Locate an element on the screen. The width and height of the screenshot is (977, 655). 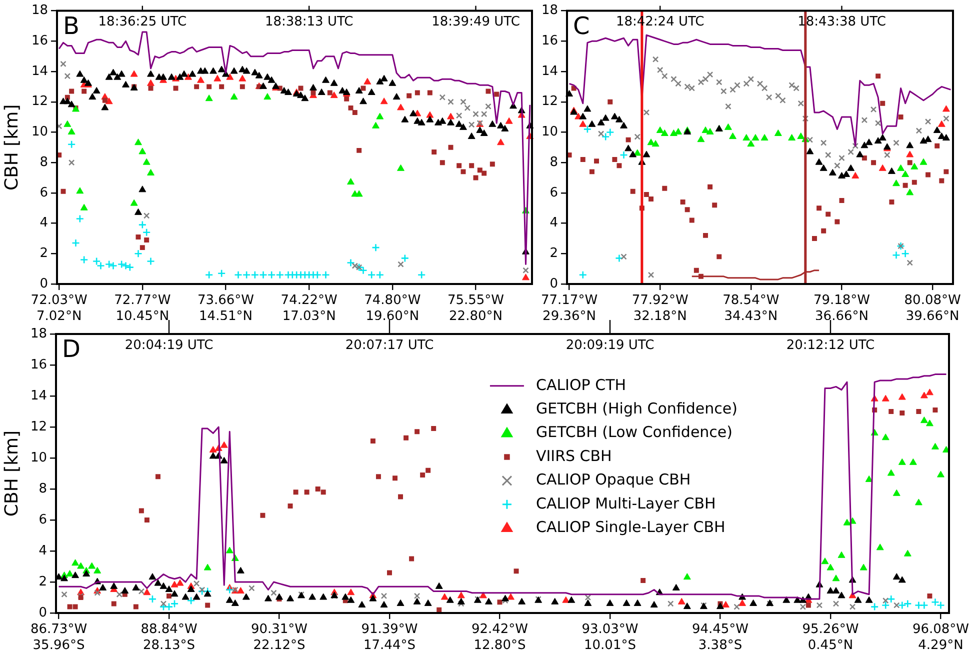
annotation: 20:09:19 UTC is located at coordinates (610, 345).